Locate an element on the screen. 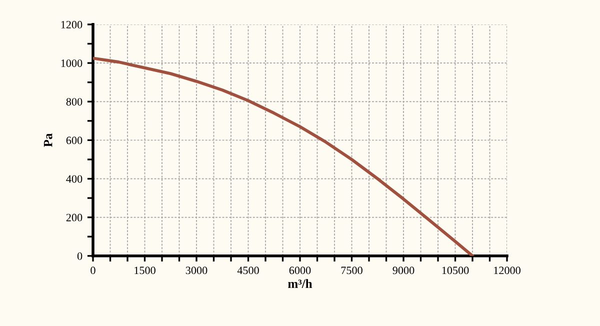 The height and width of the screenshot is (326, 600). y-axis-title: Pa is located at coordinates (48, 140).